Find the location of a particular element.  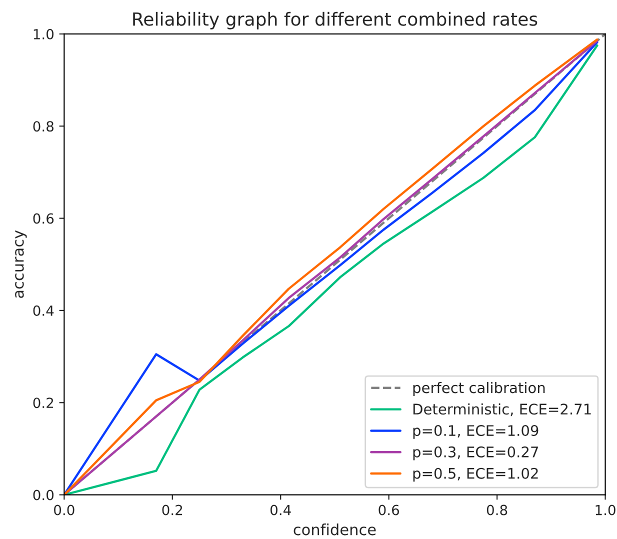

y-axis-title: accuracy is located at coordinates (21, 264).